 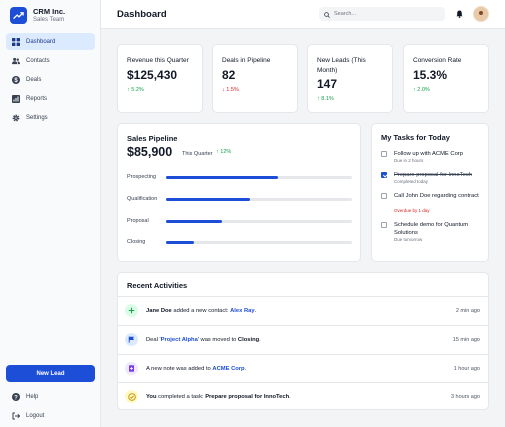 I want to click on task-text: Call John Doe regarding contract, so click(x=436, y=196).